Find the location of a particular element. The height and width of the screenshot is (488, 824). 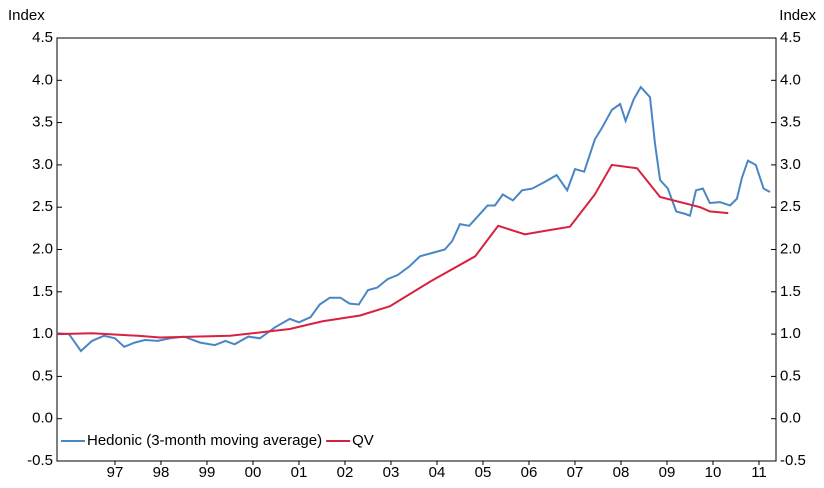

x-tick-label: 11 is located at coordinates (759, 472).